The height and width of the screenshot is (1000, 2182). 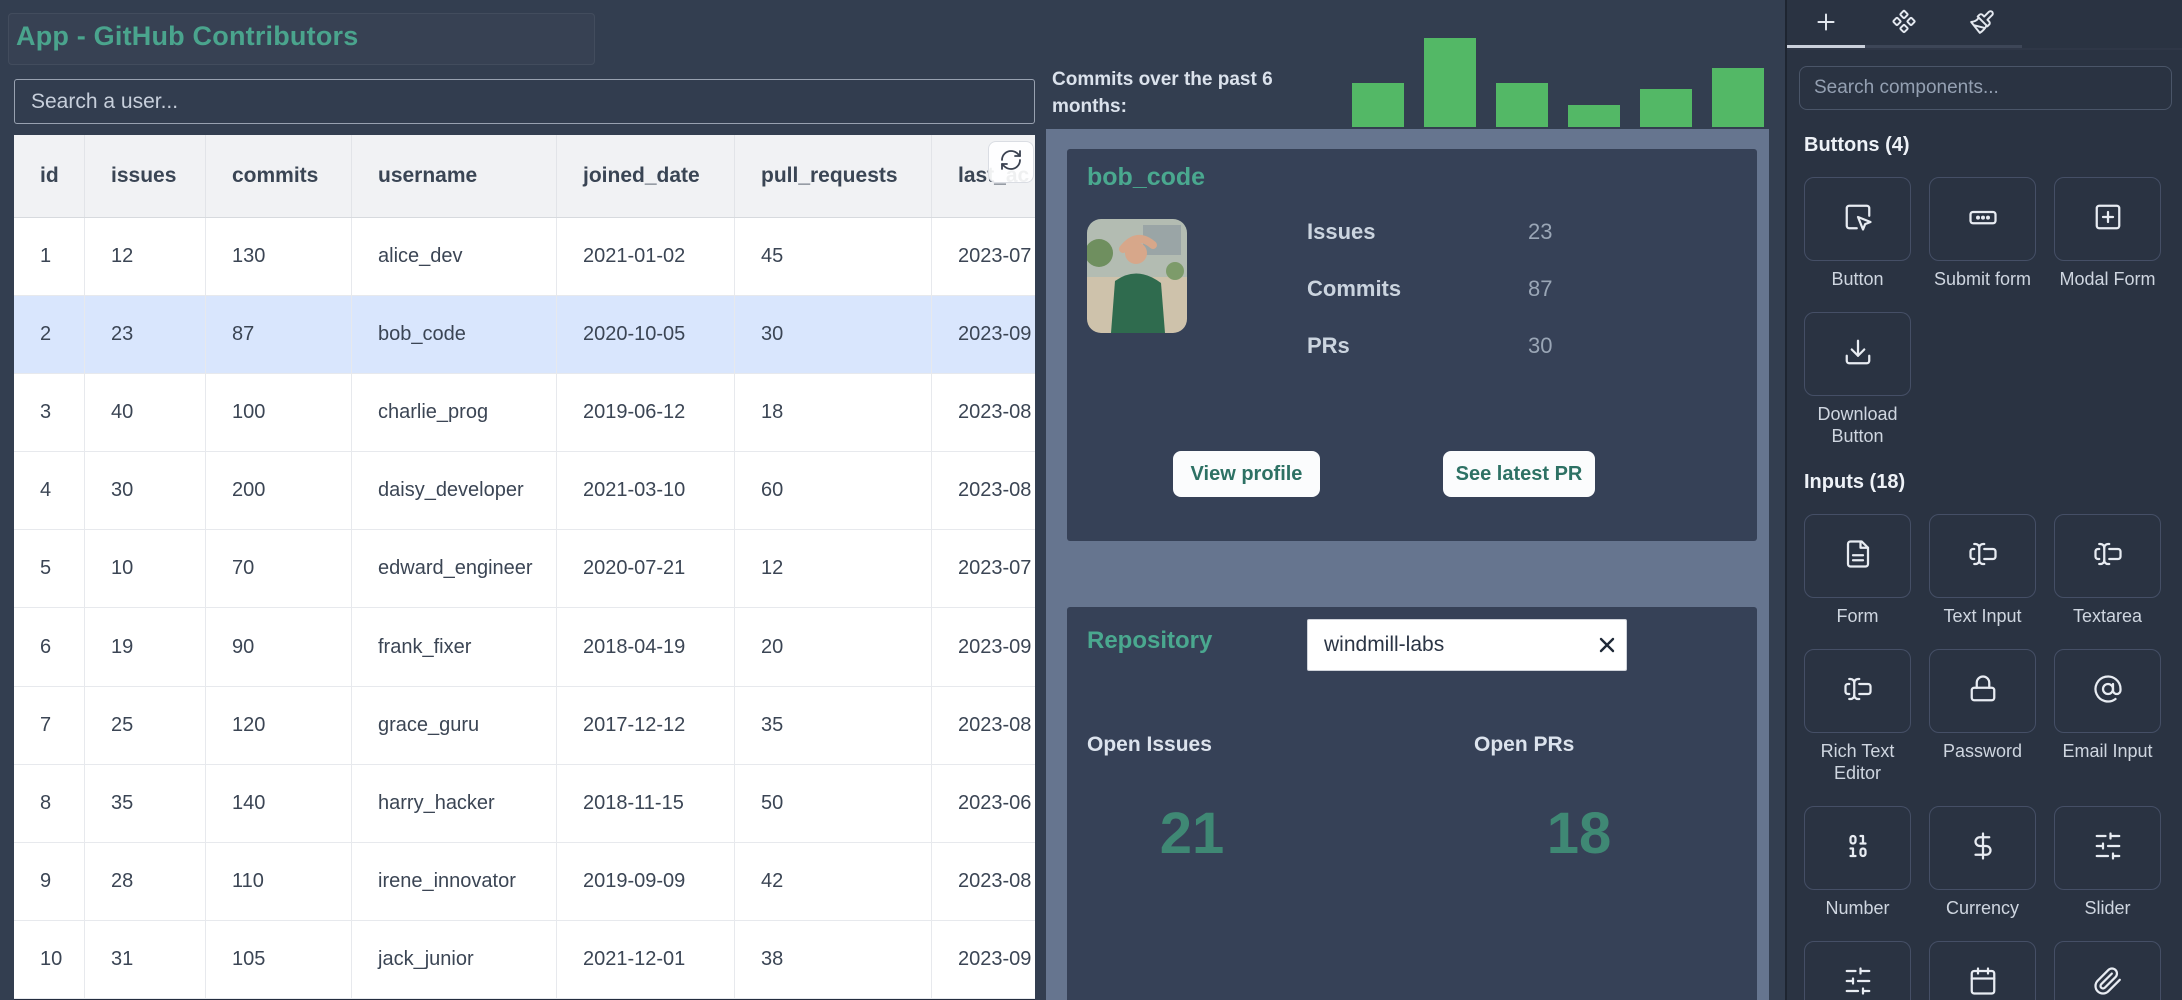 What do you see at coordinates (1857, 570) in the screenshot?
I see `component-tile-form: Form` at bounding box center [1857, 570].